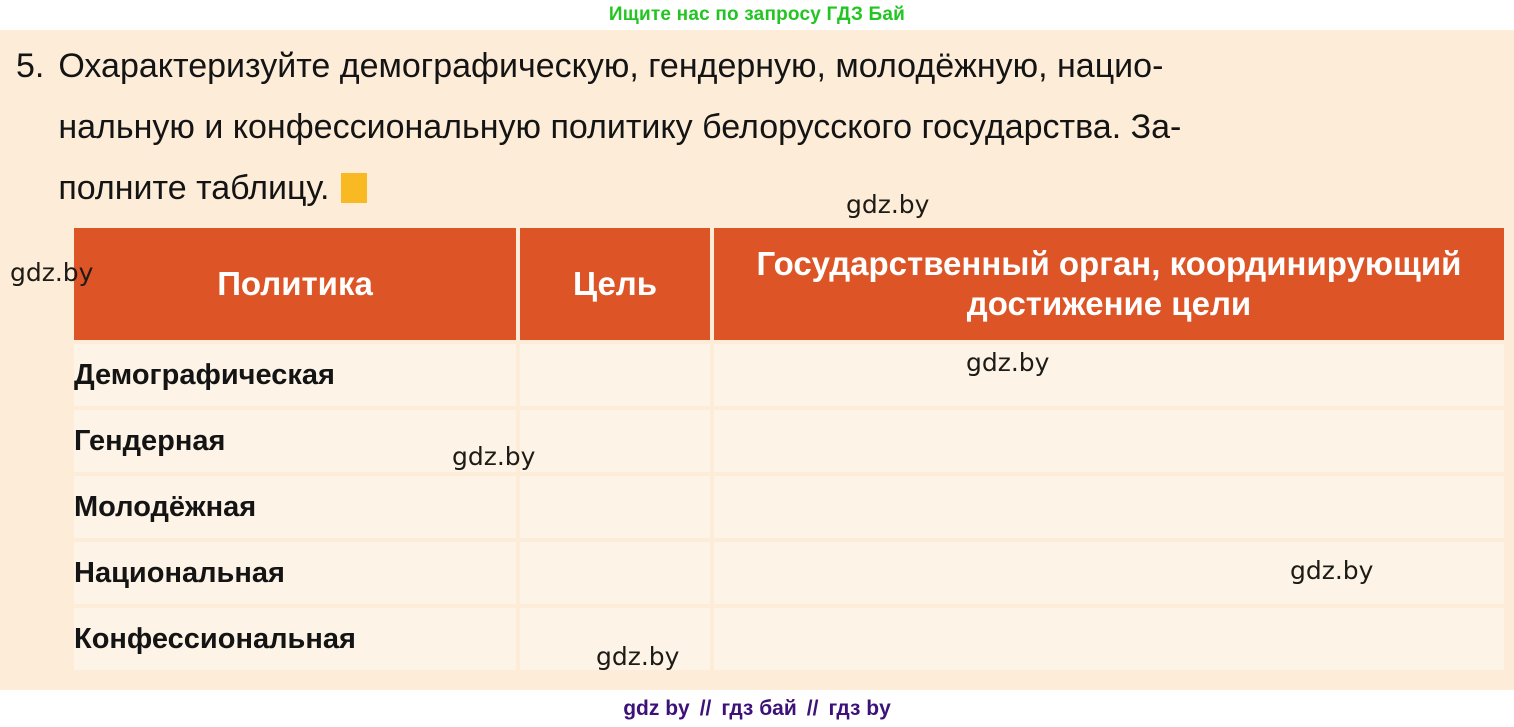 Image resolution: width=1514 pixels, height=727 pixels. What do you see at coordinates (778, 188) in the screenshot?
I see `question-line-3: полните таблицу.` at bounding box center [778, 188].